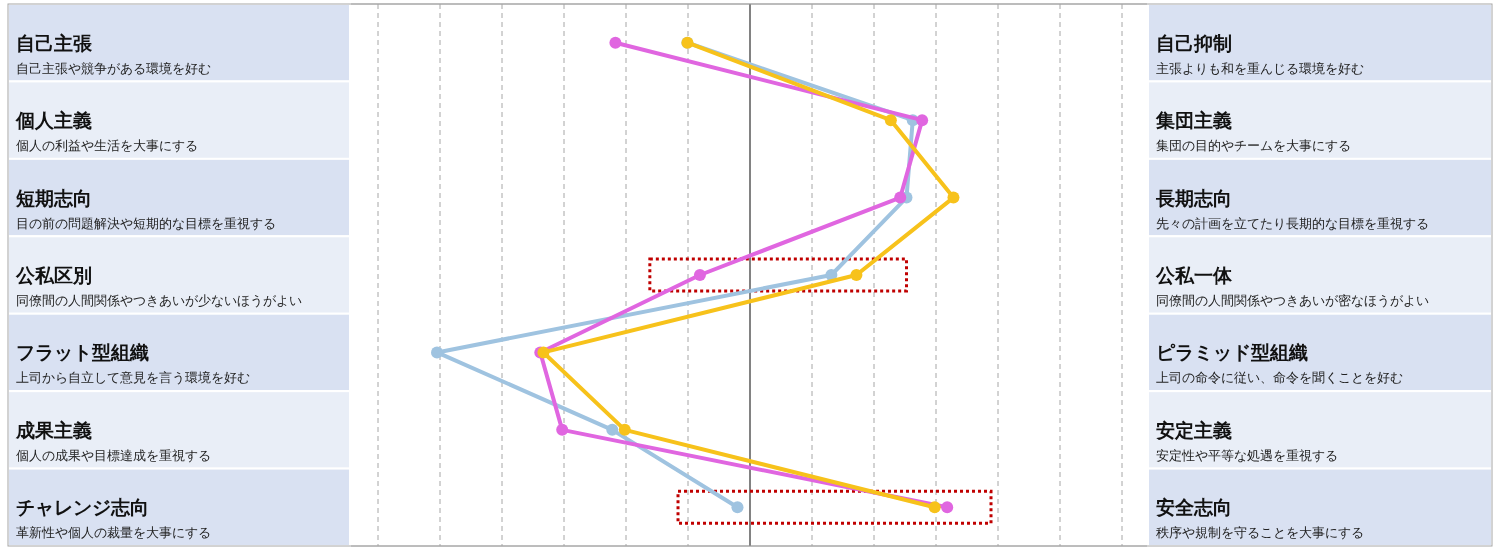  Describe the element at coordinates (53, 429) in the screenshot. I see `y-tick-label: 成果主義` at that location.